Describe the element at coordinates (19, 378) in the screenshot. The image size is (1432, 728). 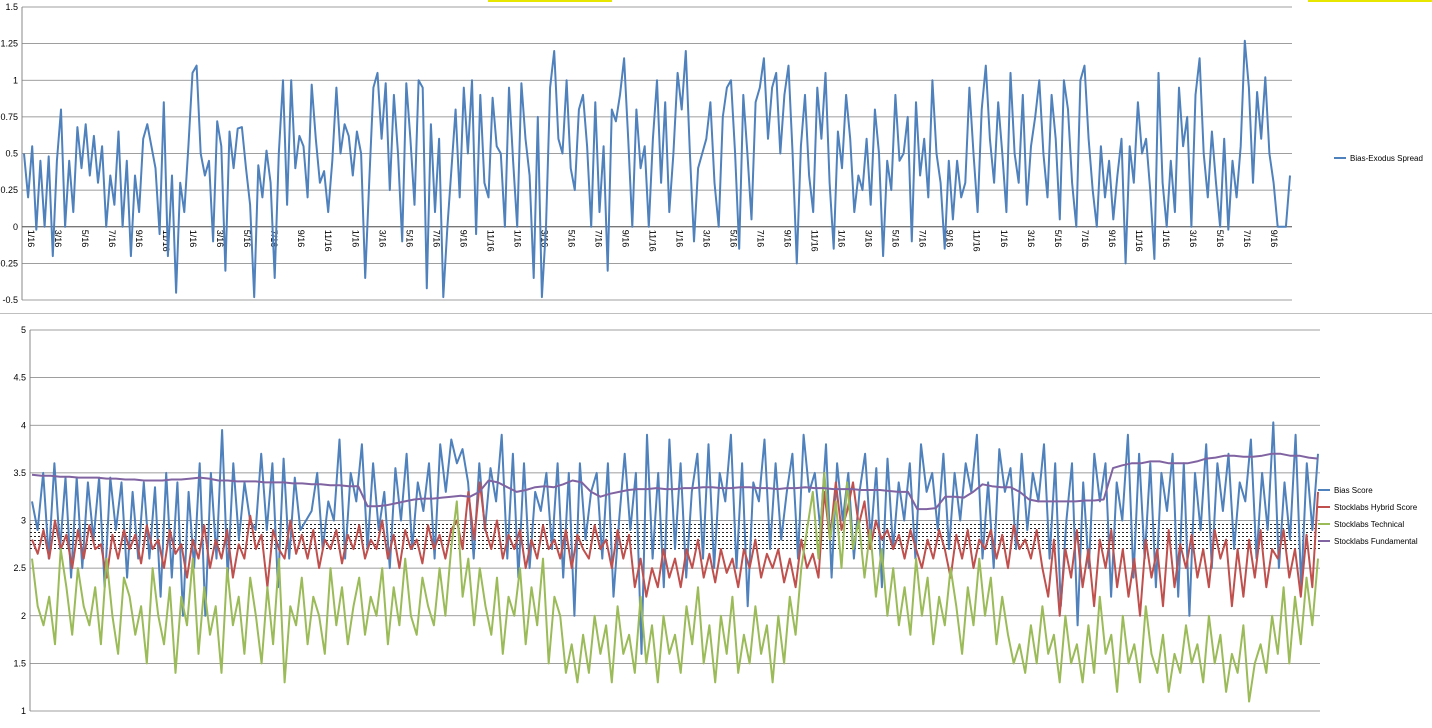
I see `chart2-y-tick-label: 4.5` at that location.